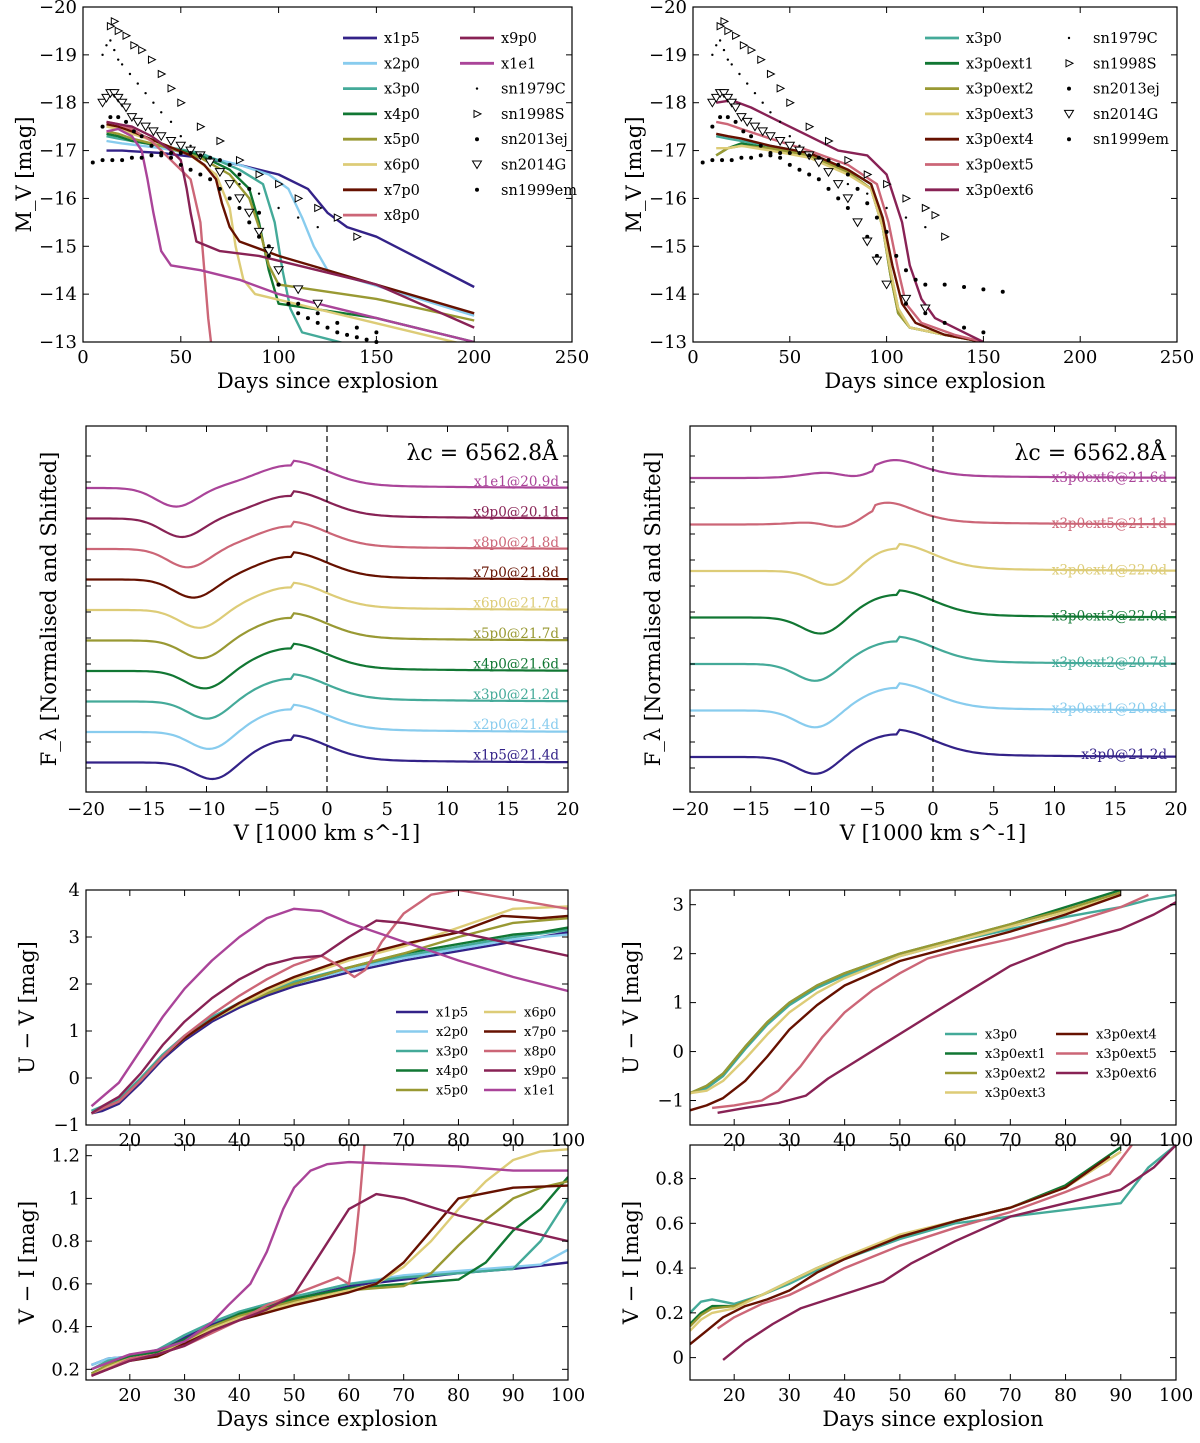 This screenshot has height=1443, width=1200. What do you see at coordinates (1000, 64) in the screenshot?
I see `legend-label: x3p0ext1` at bounding box center [1000, 64].